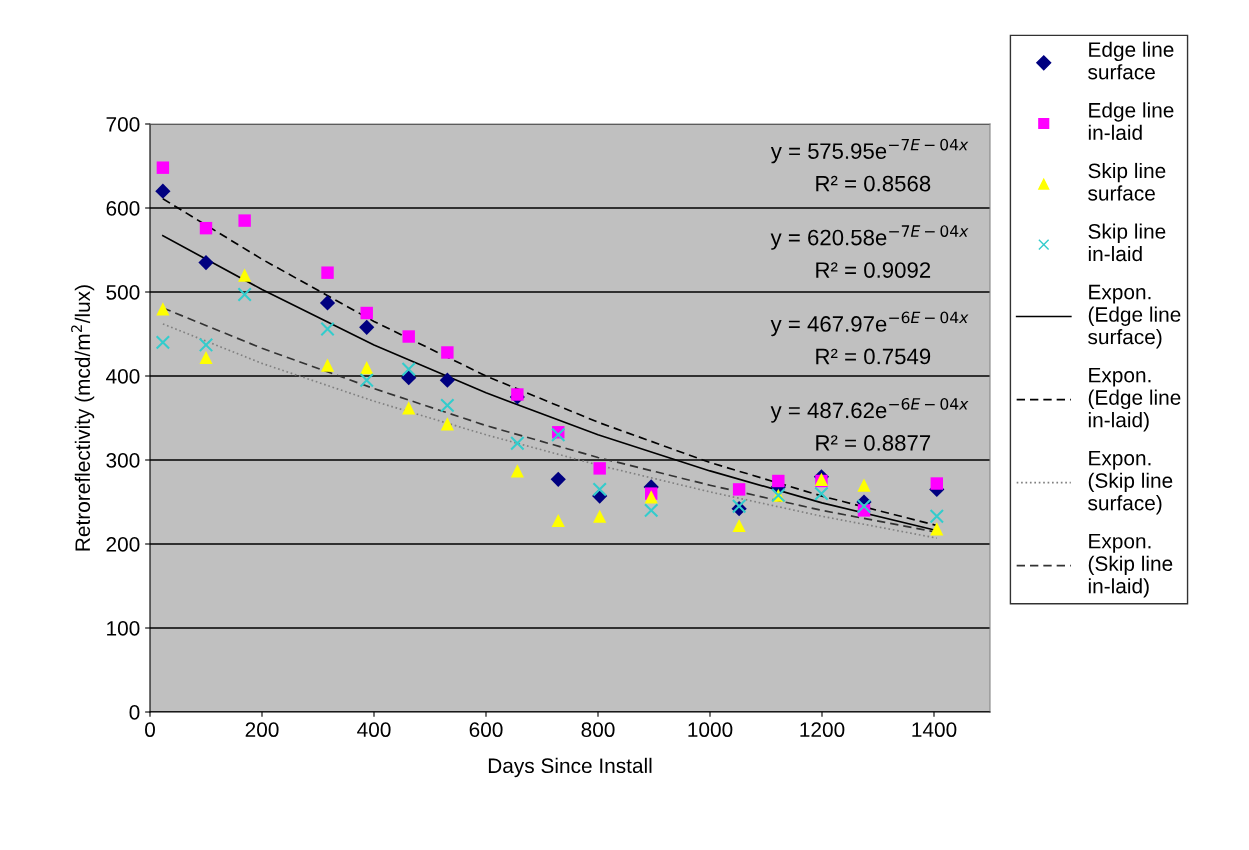 Image resolution: width=1249 pixels, height=850 pixels. What do you see at coordinates (134, 712) in the screenshot?
I see `y-tick-label: 0` at bounding box center [134, 712].